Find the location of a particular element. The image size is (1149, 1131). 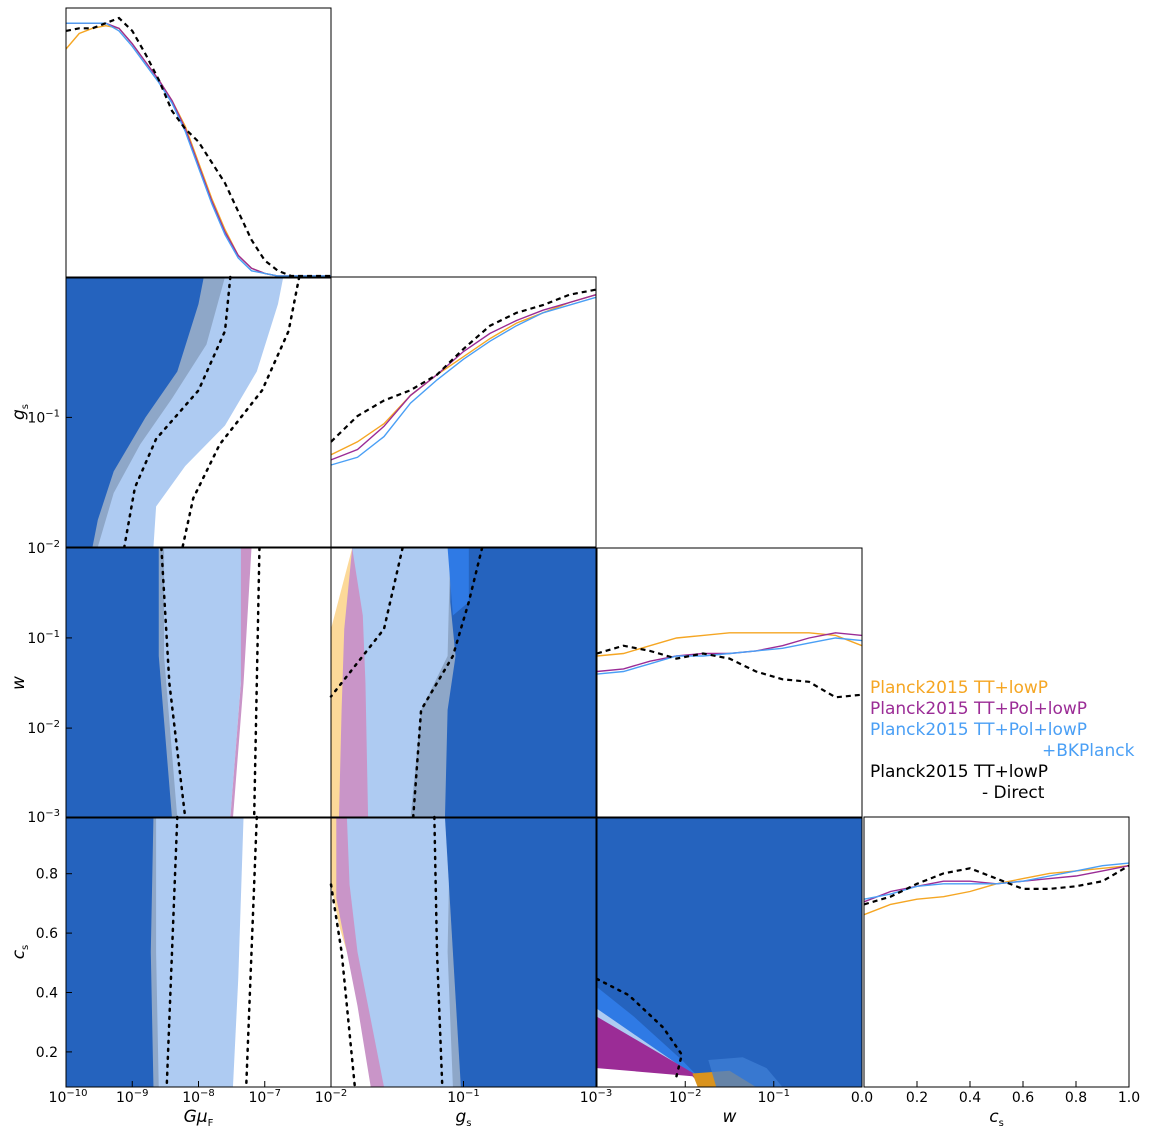

cont-cs-gs-dark is located at coordinates (520, 952).